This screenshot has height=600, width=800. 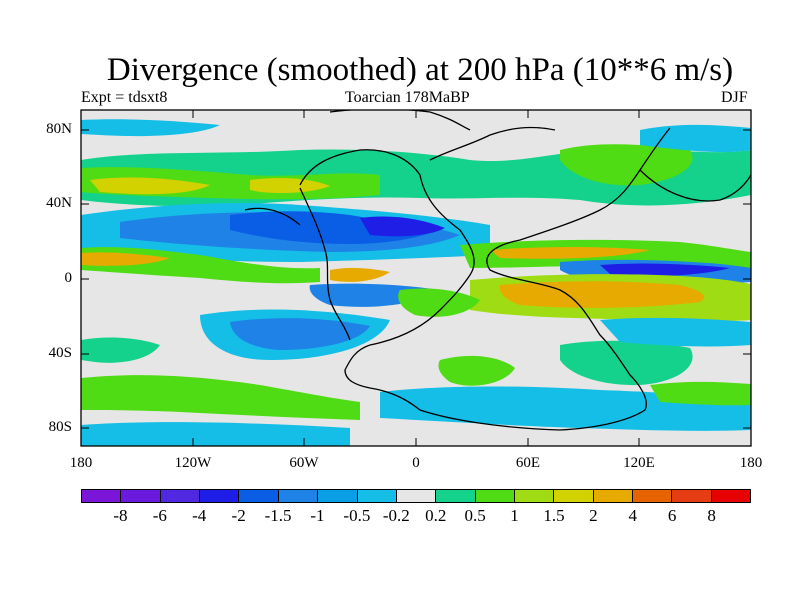 What do you see at coordinates (396, 515) in the screenshot?
I see `colorbar-label: -0.2` at bounding box center [396, 515].